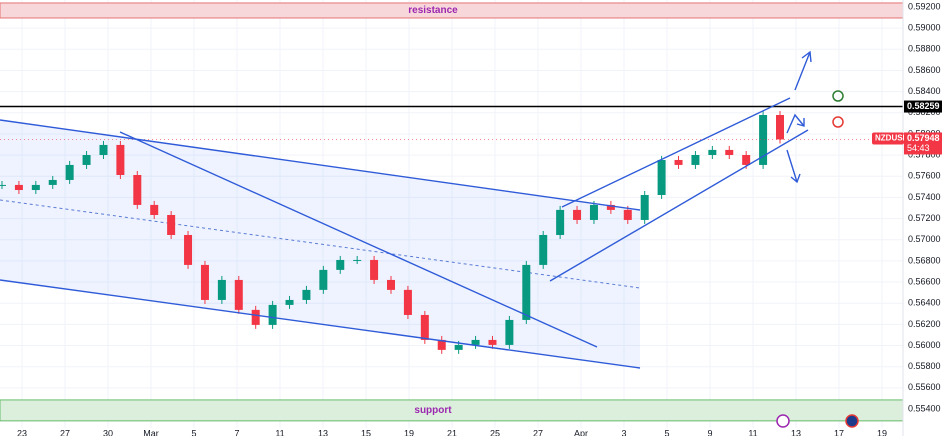 The image size is (948, 436). I want to click on countdown-label: 54:43, so click(918, 148).